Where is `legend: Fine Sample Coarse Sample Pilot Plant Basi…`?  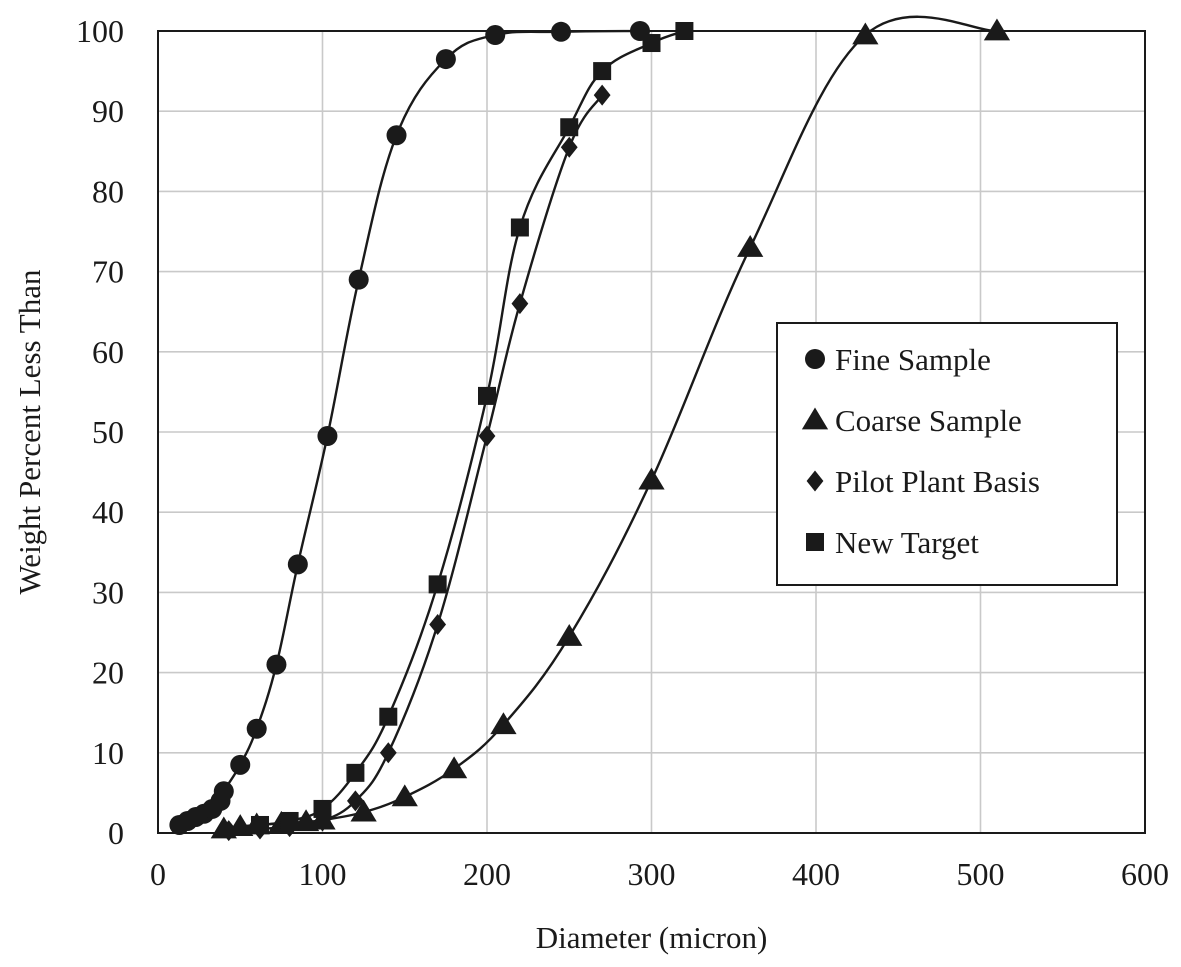 legend: Fine Sample Coarse Sample Pilot Plant Basi… is located at coordinates (947, 454).